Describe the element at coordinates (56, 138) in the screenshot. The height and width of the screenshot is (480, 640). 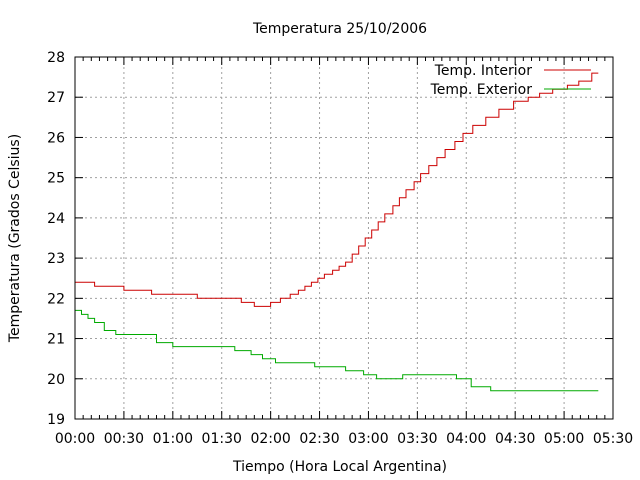
I see `y-tick-label: 26` at that location.